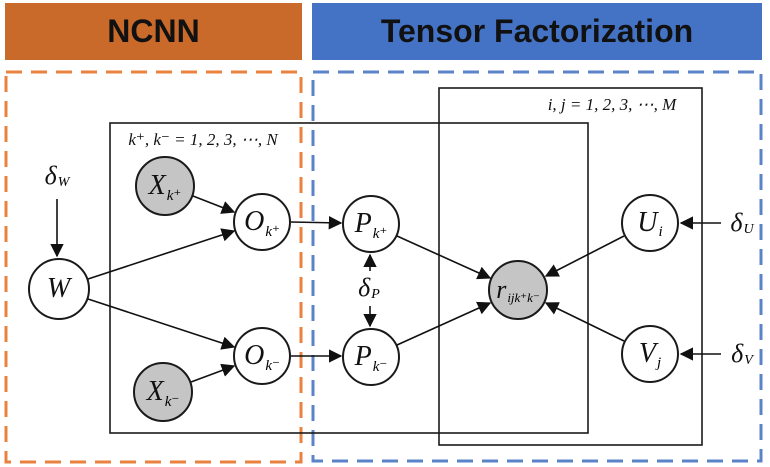  What do you see at coordinates (647, 222) in the screenshot?
I see `node-u-label: U` at bounding box center [647, 222].